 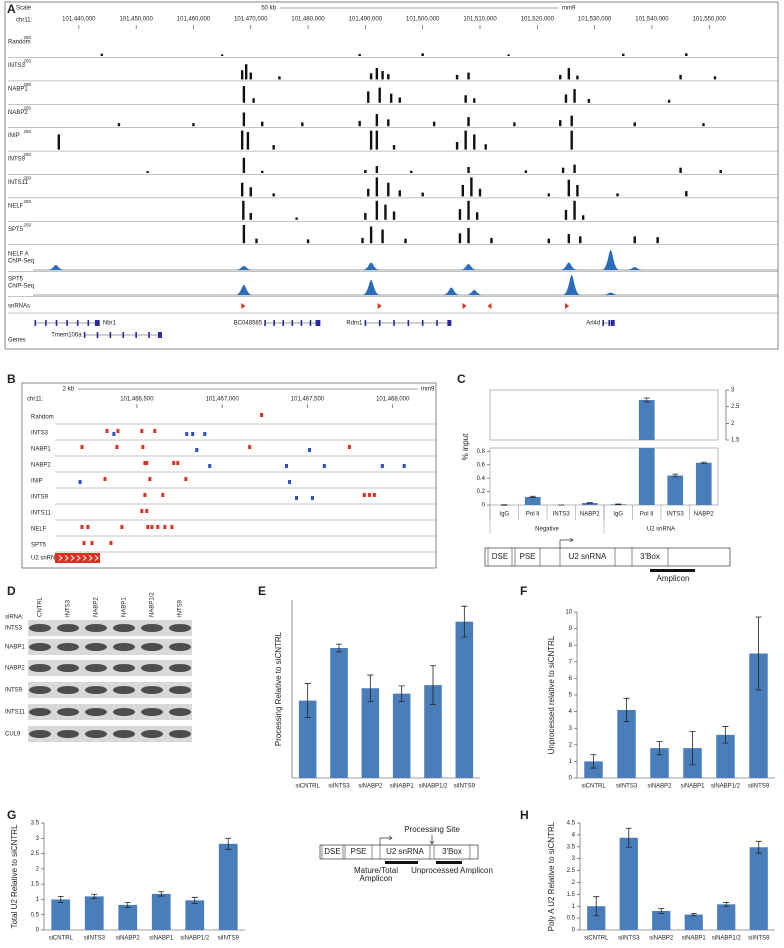 I want to click on x-tick-label: 101,467,000, so click(x=222, y=400).